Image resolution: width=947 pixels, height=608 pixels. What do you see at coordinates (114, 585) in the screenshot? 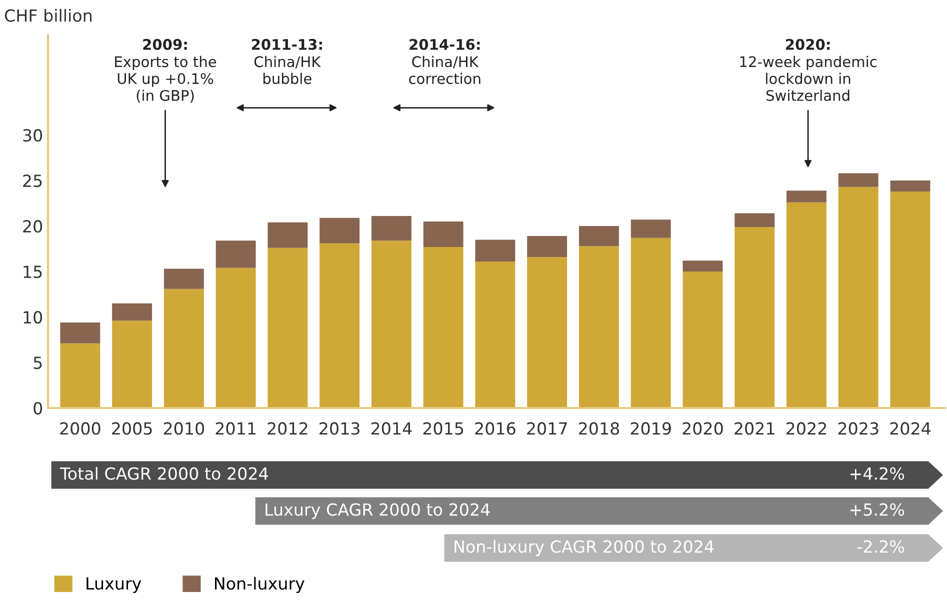
I see `legend-label: Luxury` at bounding box center [114, 585].